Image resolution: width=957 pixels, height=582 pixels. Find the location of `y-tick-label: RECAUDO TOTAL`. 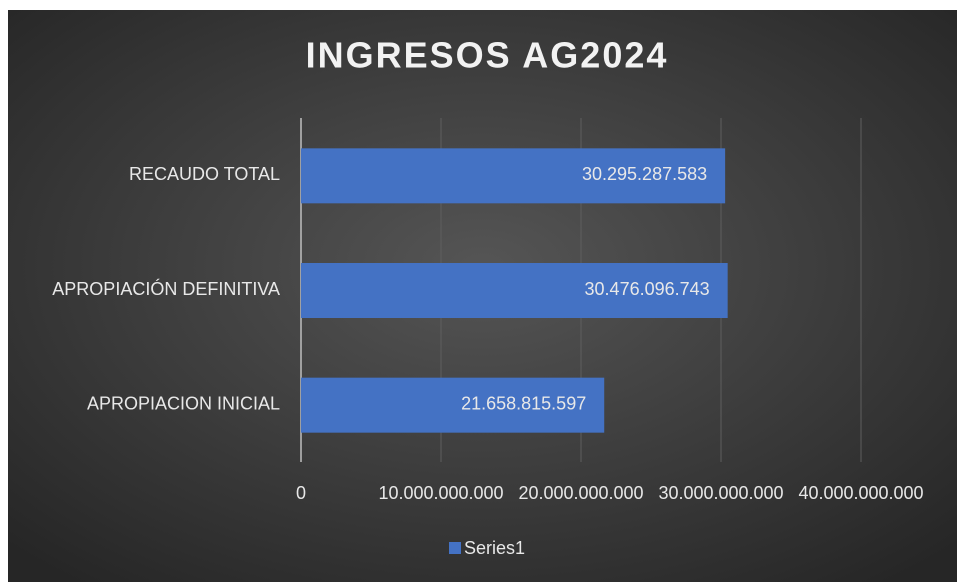

y-tick-label: RECAUDO TOTAL is located at coordinates (204, 174).